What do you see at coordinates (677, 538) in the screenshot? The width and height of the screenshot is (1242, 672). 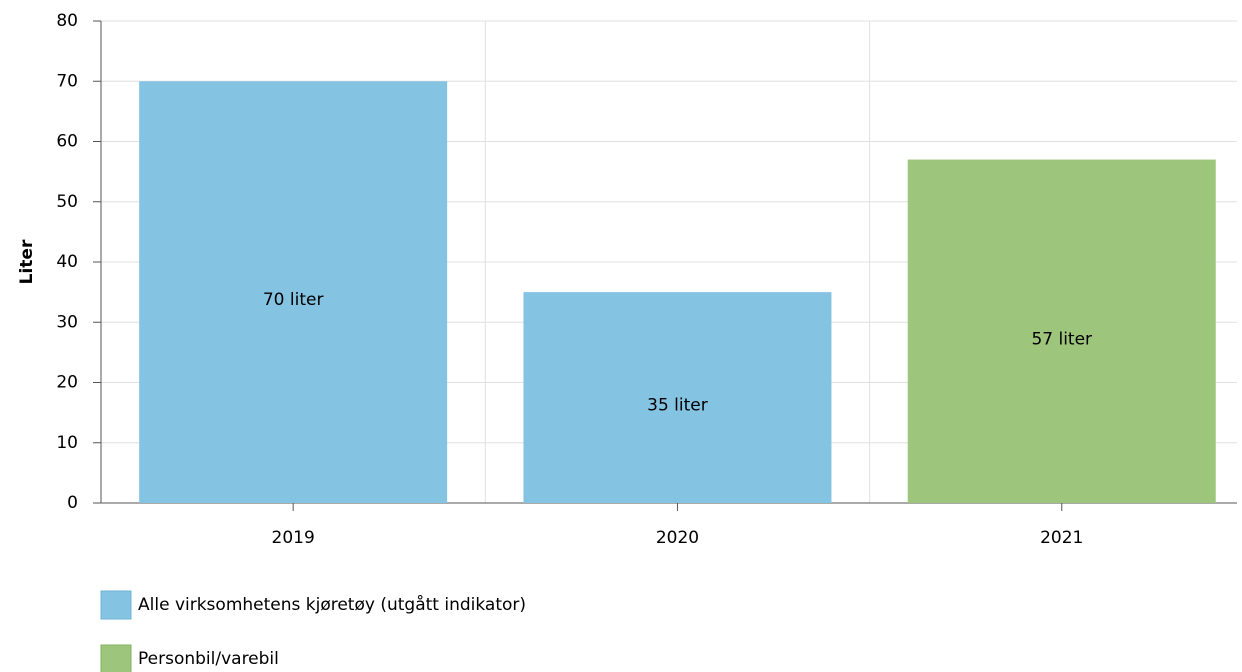 I see `x-tick-label: 2020` at bounding box center [677, 538].